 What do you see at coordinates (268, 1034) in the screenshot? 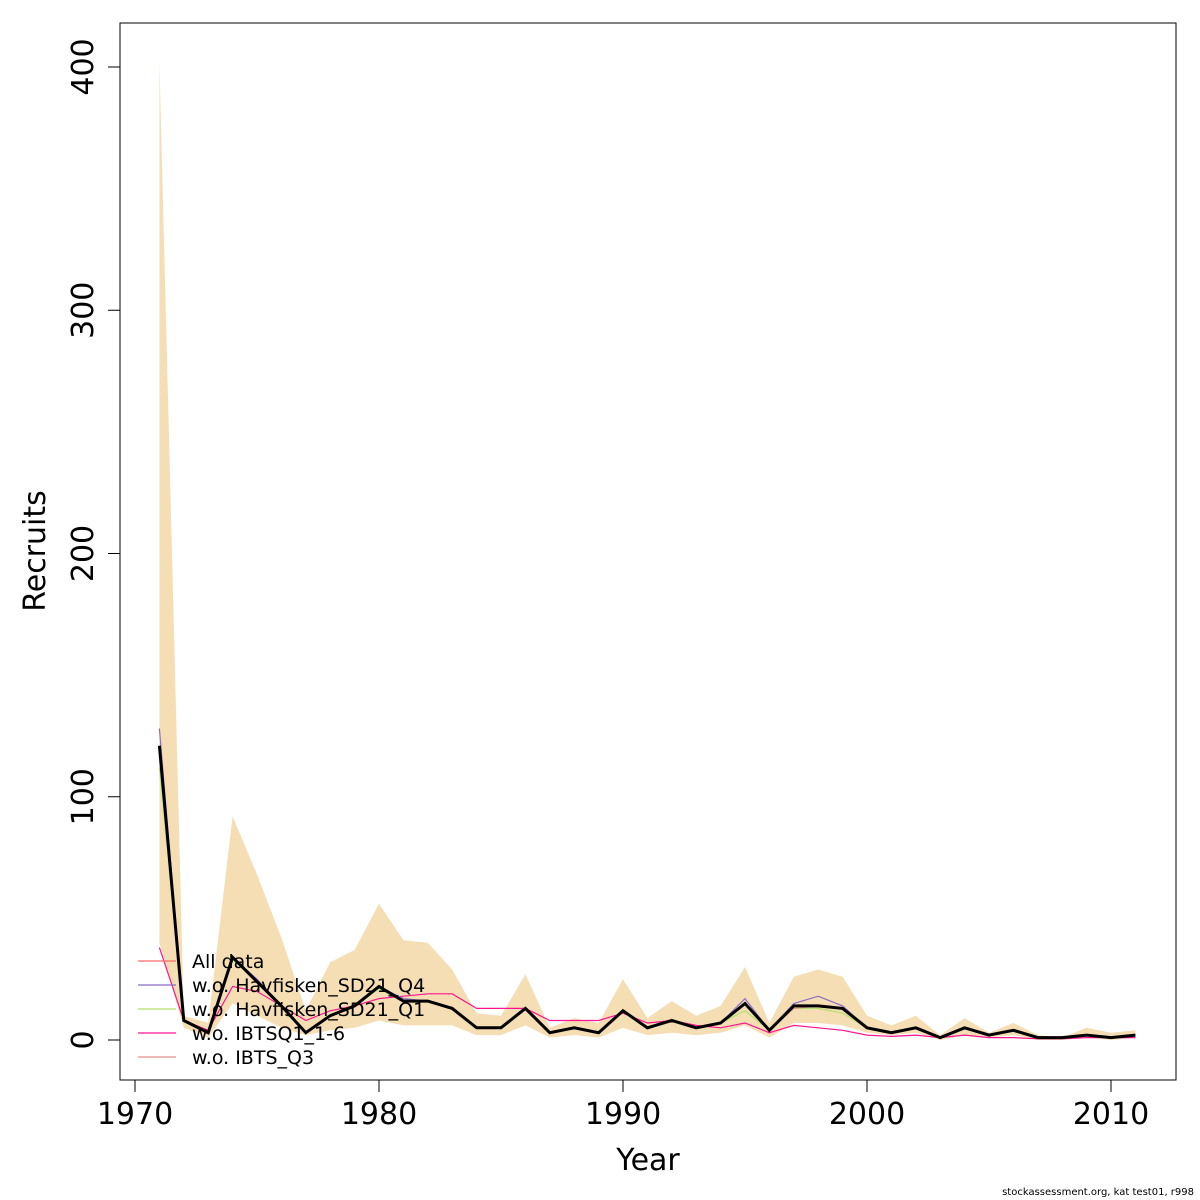
I see `legend-label-3: w.o. IBTSQ1_1-6` at bounding box center [268, 1034].